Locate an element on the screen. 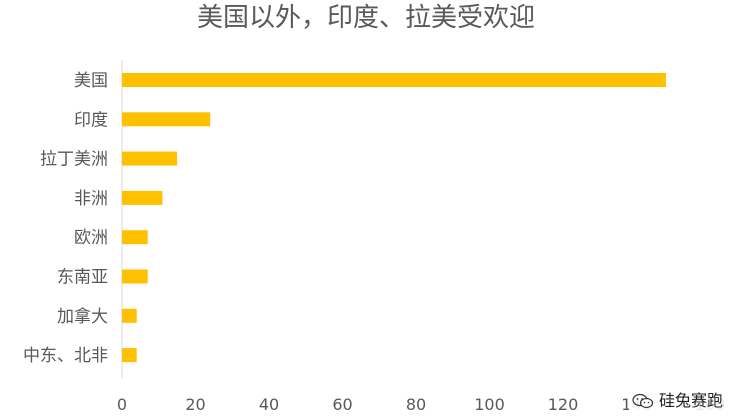  category-label-0: 美国 is located at coordinates (91, 81).